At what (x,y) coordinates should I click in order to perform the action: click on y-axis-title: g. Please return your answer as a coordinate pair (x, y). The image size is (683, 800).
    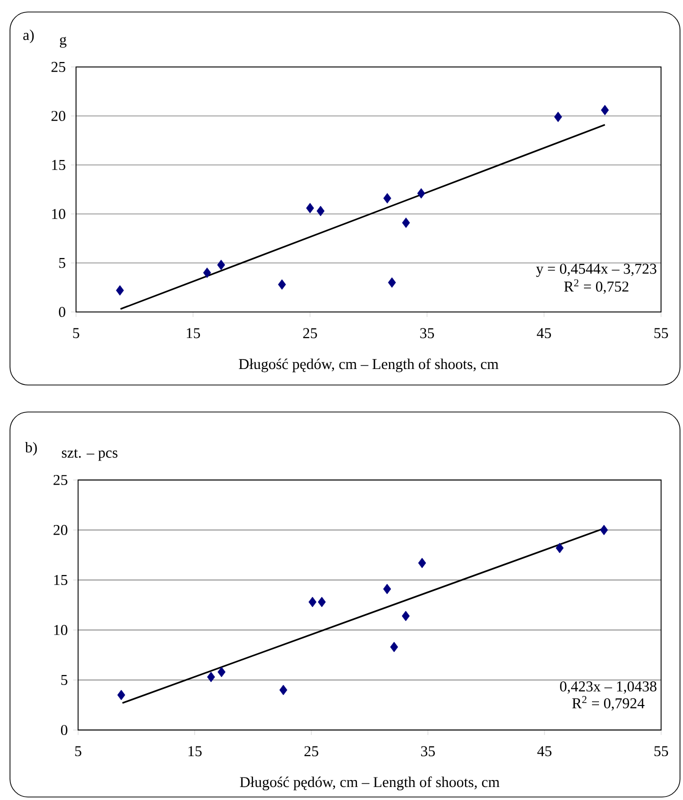
    Looking at the image, I should click on (63, 42).